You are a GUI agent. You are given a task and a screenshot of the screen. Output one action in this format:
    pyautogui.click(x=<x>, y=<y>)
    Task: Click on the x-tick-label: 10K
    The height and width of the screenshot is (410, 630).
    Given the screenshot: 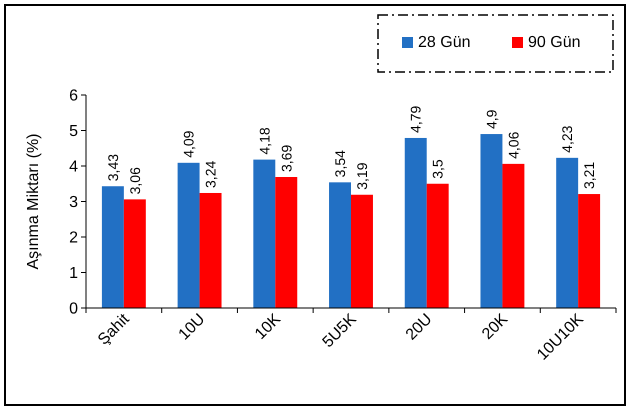 What is the action you would take?
    pyautogui.click(x=268, y=326)
    